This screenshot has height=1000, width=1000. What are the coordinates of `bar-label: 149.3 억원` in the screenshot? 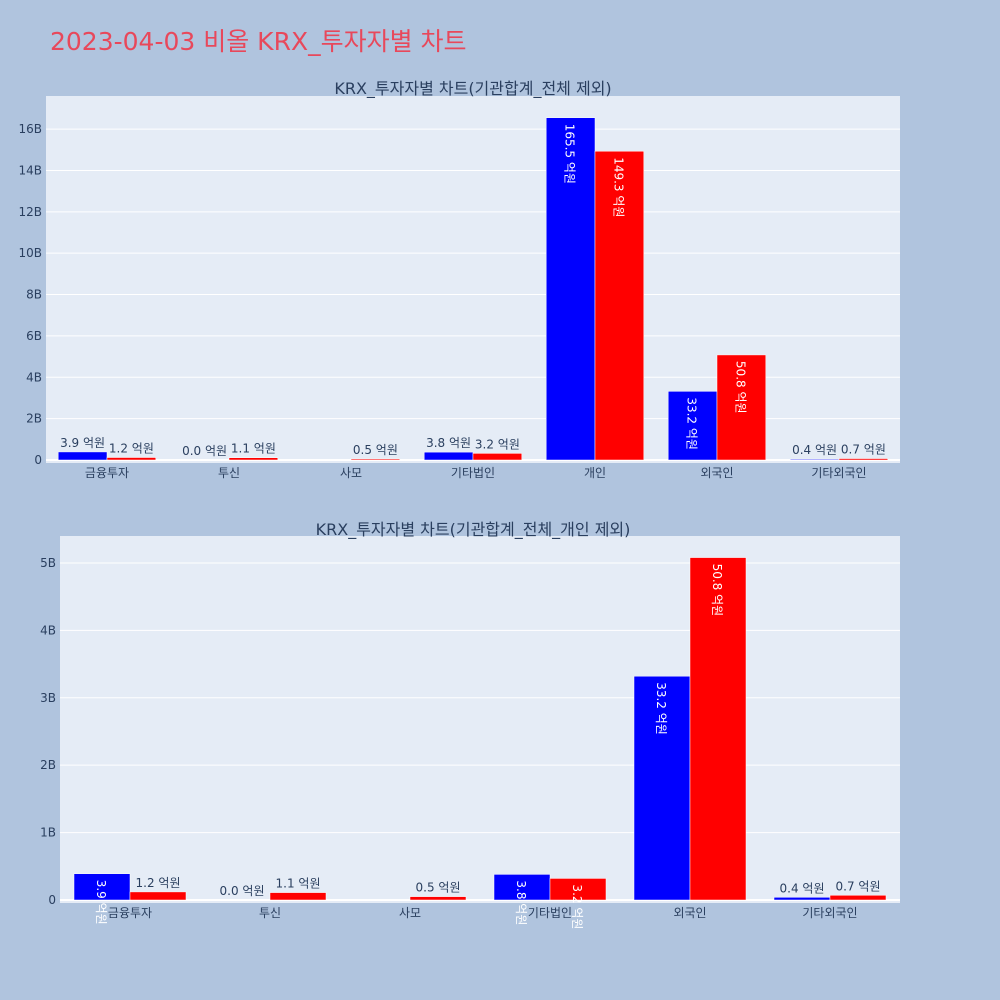 It's located at (618, 187).